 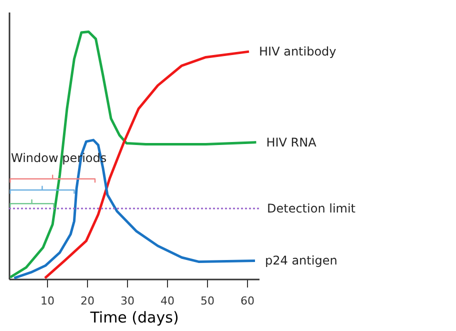 What do you see at coordinates (207, 301) in the screenshot?
I see `x-tick-label: 50` at bounding box center [207, 301].